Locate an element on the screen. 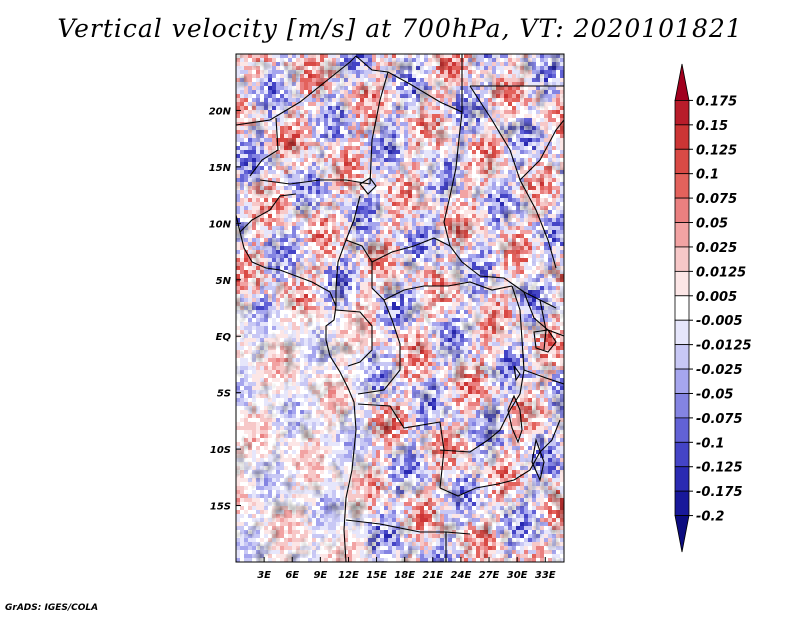  colorbar-label: -0.075 is located at coordinates (719, 419).